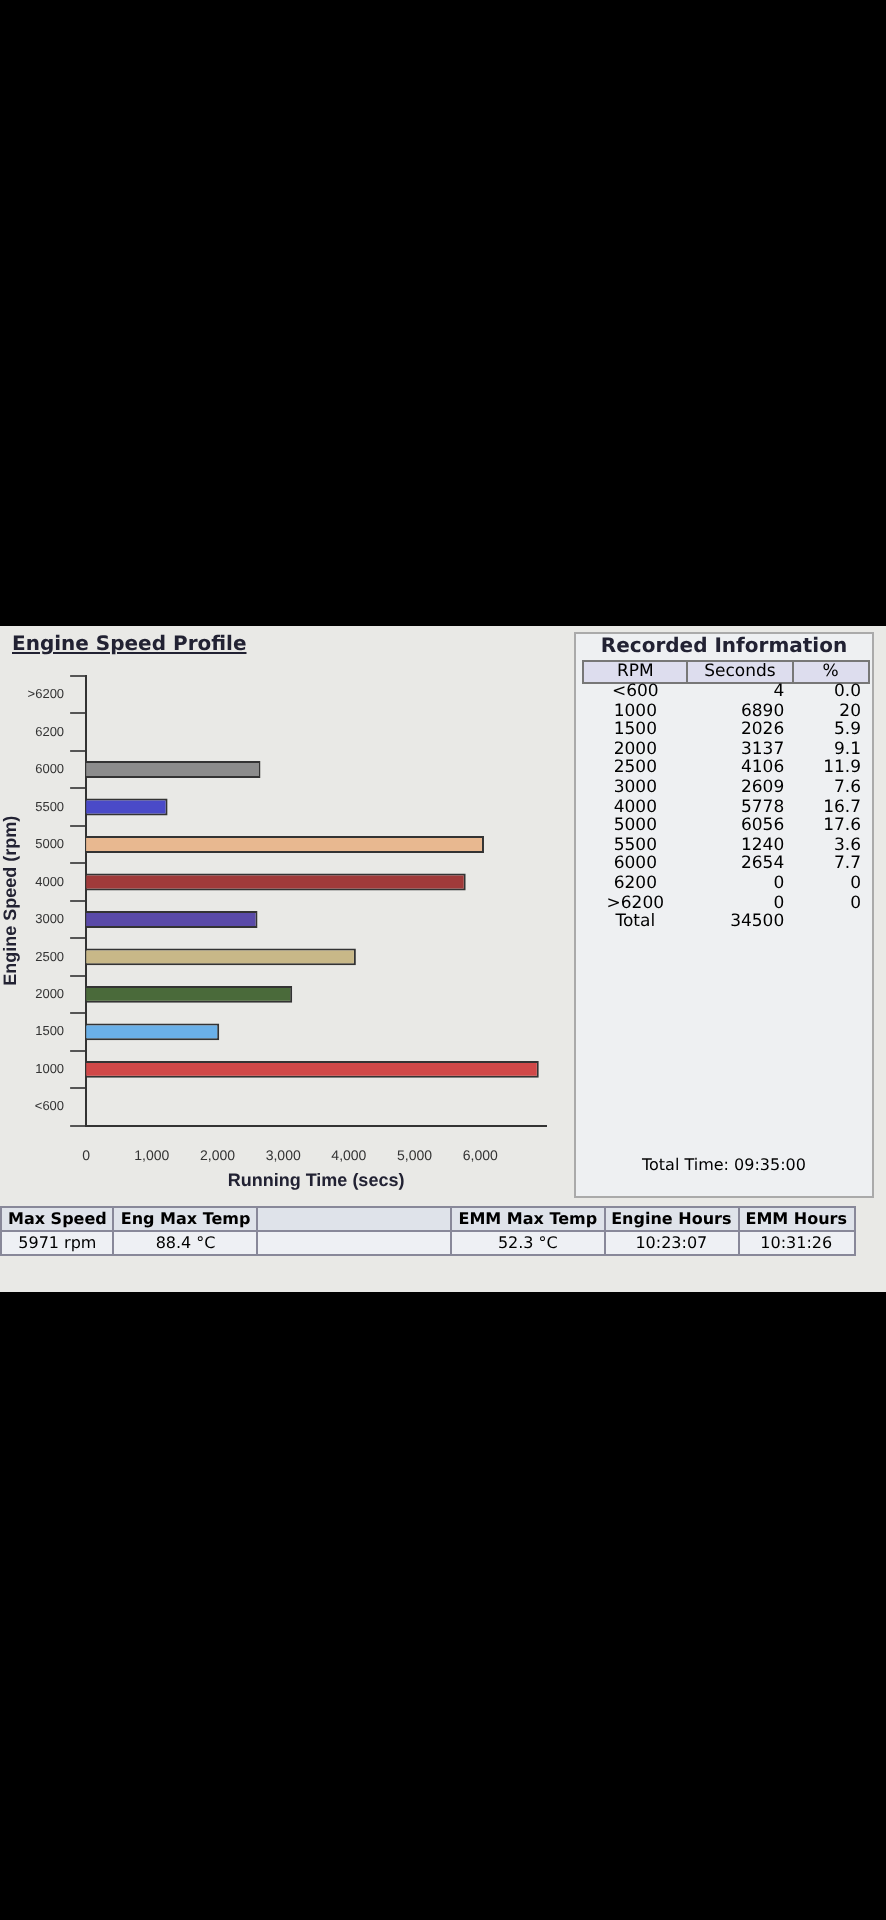 This screenshot has height=1920, width=886. I want to click on data-label: 3.6, so click(847, 845).